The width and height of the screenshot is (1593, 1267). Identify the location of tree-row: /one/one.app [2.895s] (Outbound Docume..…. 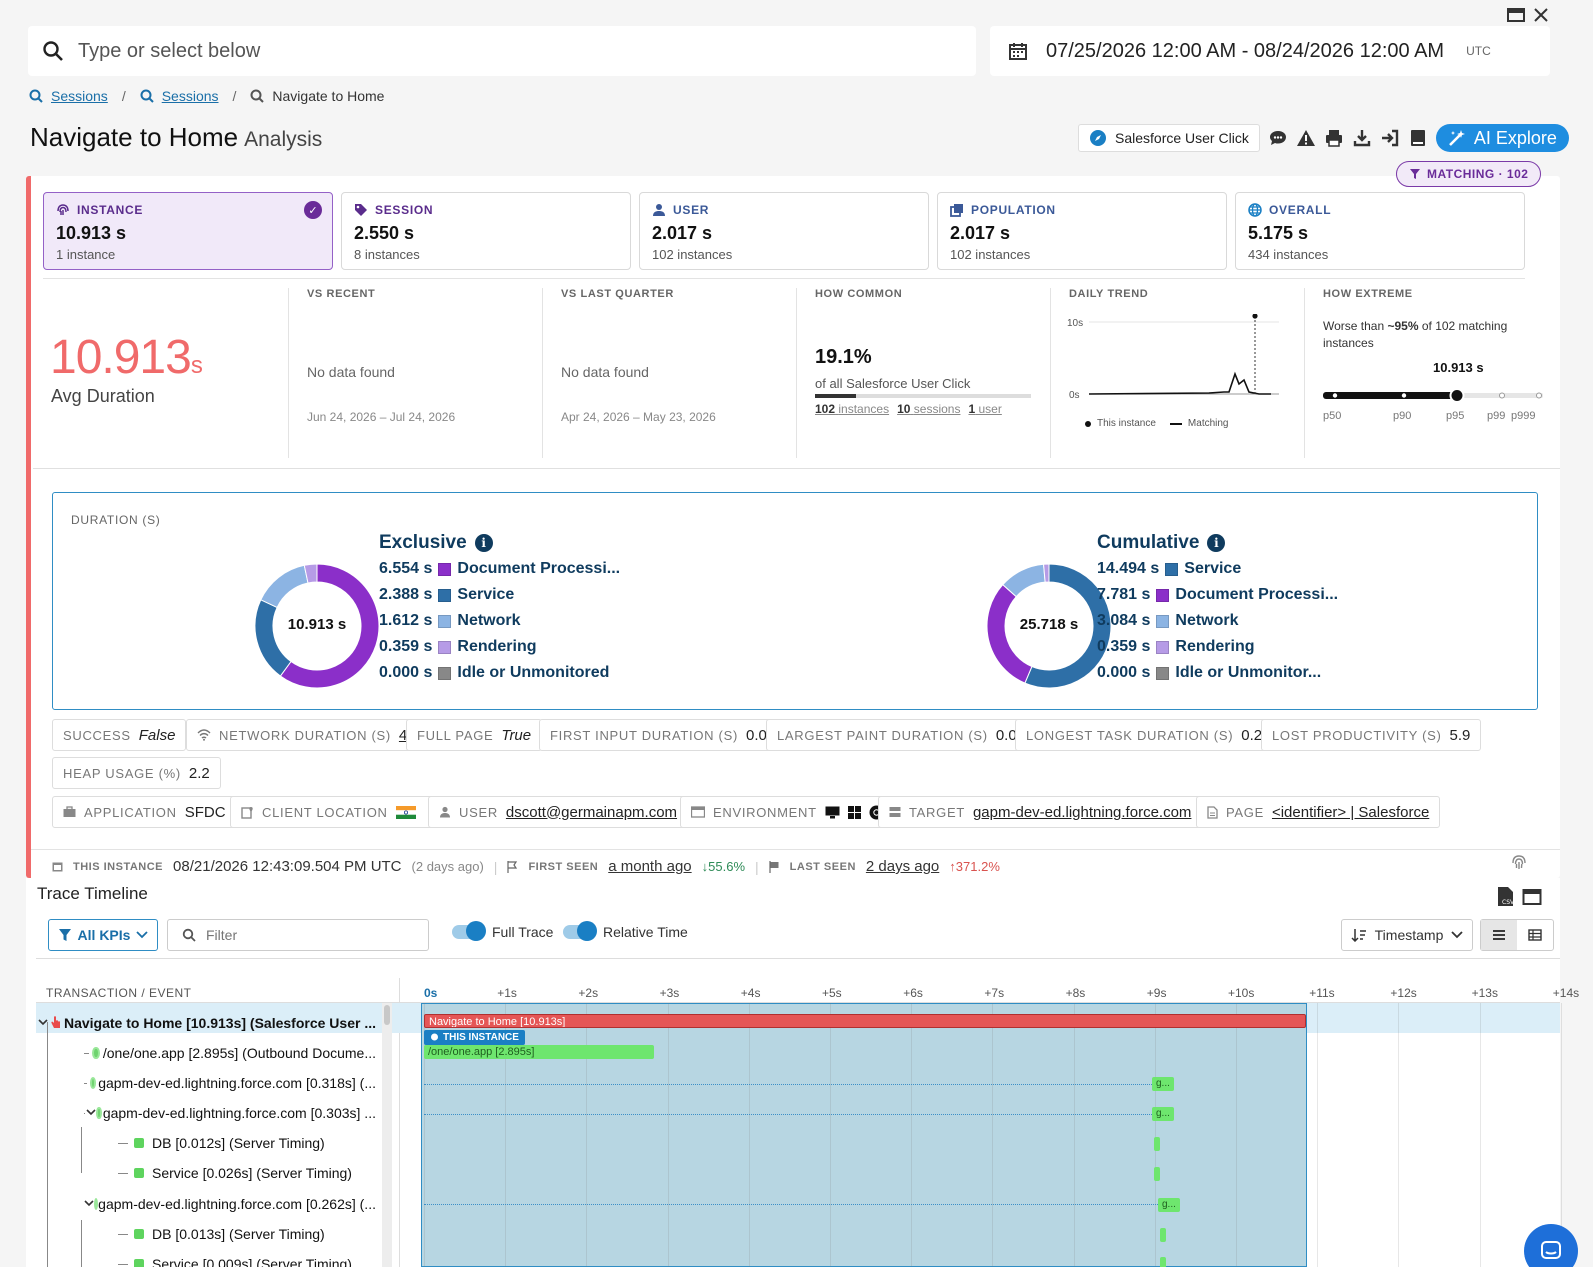
(206, 1053).